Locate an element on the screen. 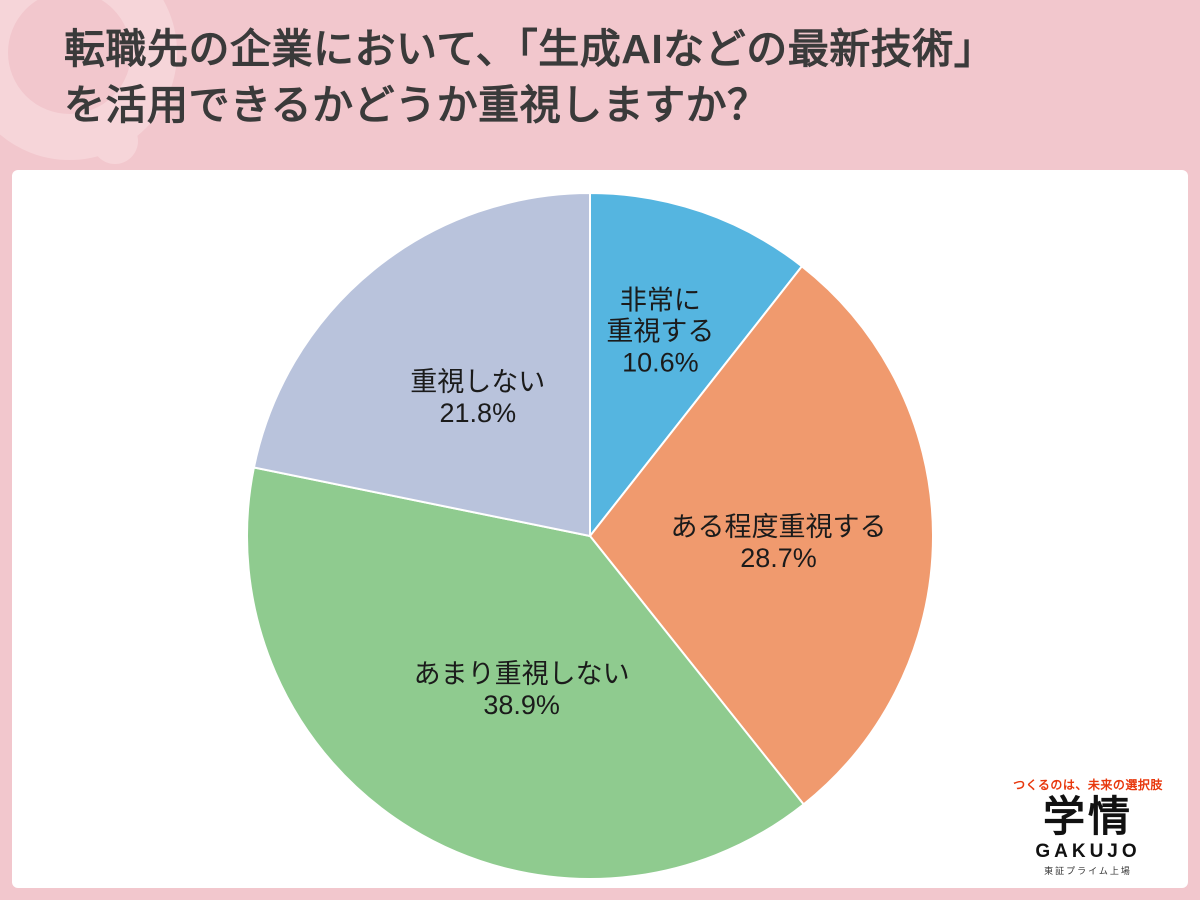 The height and width of the screenshot is (900, 1200). logo-tagline: つくるのは、未来の選択肢 is located at coordinates (1088, 784).